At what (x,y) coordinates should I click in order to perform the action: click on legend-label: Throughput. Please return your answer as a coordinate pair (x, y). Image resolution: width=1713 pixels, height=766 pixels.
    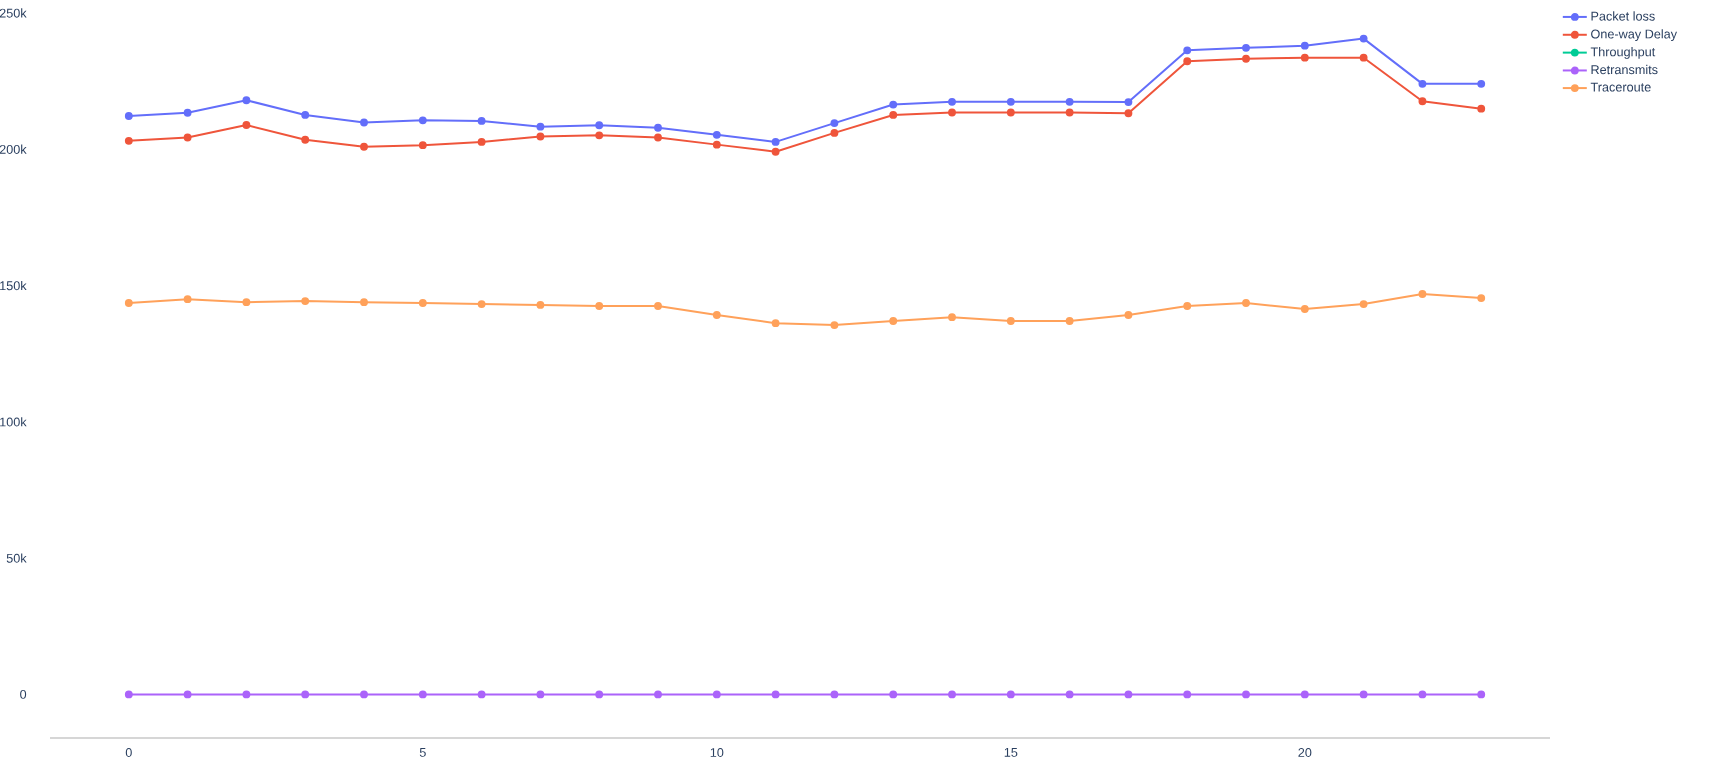
    Looking at the image, I should click on (1623, 53).